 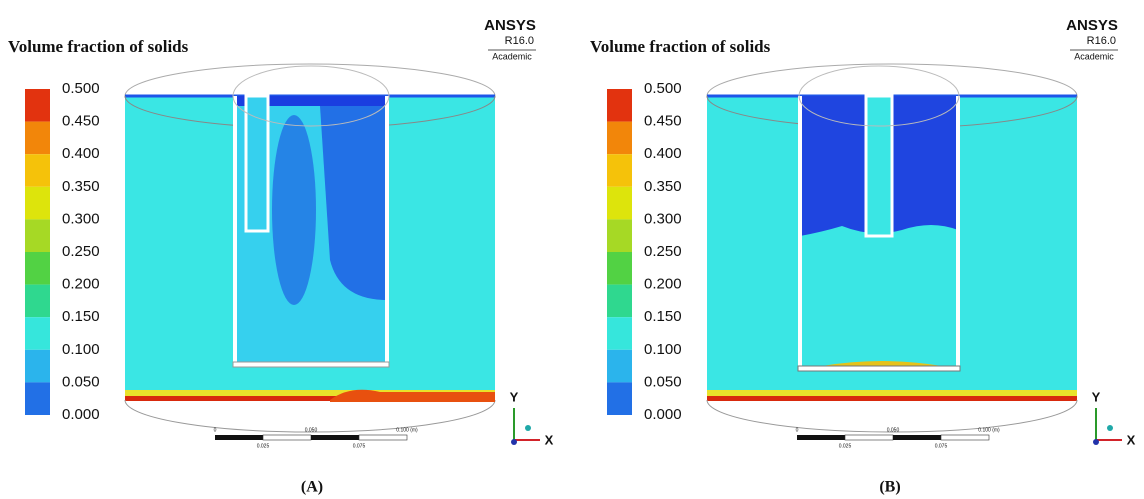 I want to click on colorbar-label: 0.200, so click(x=663, y=284).